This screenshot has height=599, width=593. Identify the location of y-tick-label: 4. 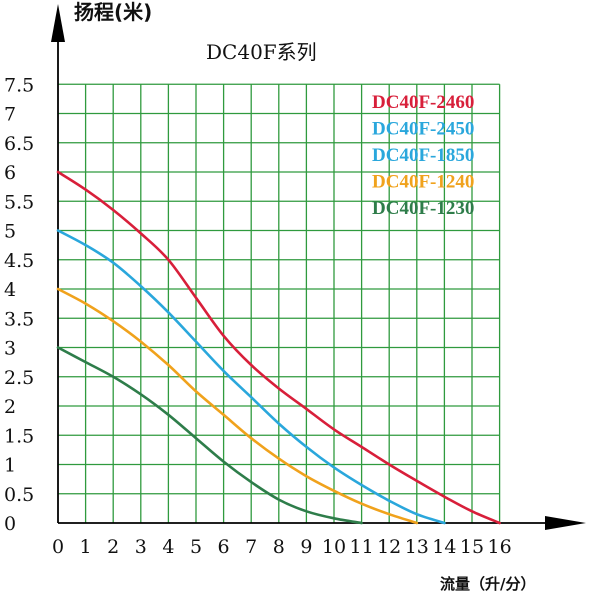
(10, 290).